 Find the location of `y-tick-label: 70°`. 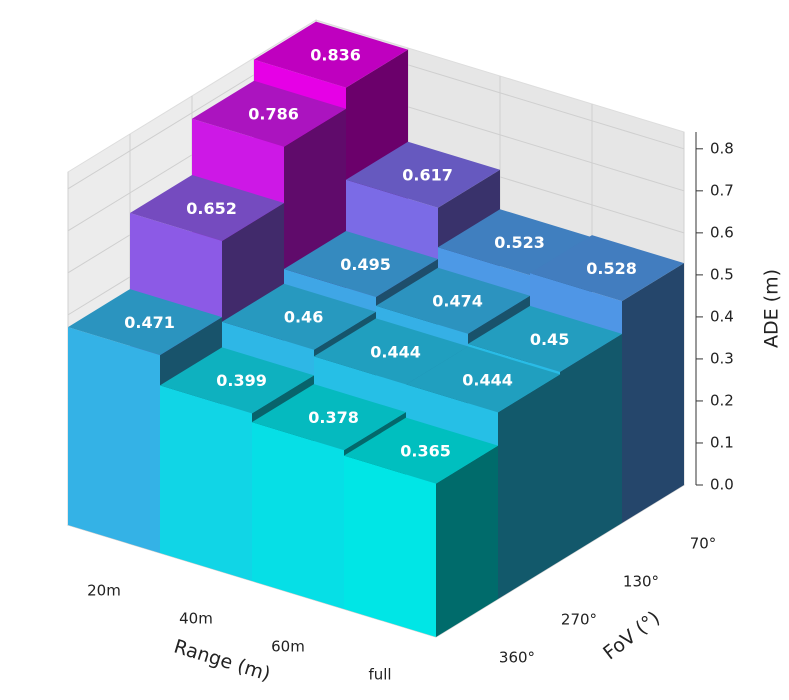

y-tick-label: 70° is located at coordinates (703, 544).